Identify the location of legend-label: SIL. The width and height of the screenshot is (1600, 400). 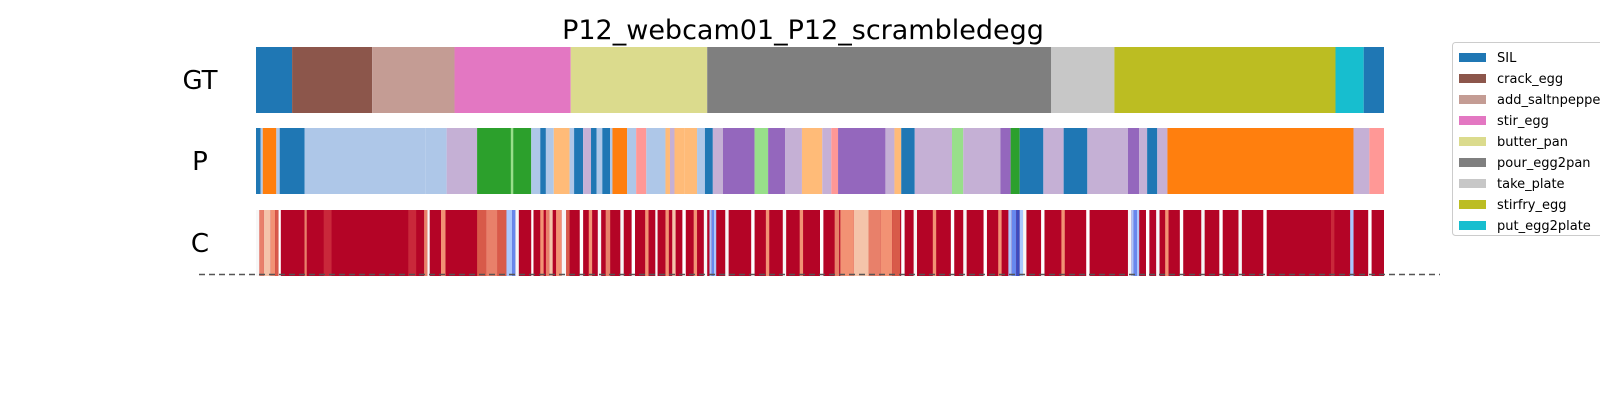
(1507, 58).